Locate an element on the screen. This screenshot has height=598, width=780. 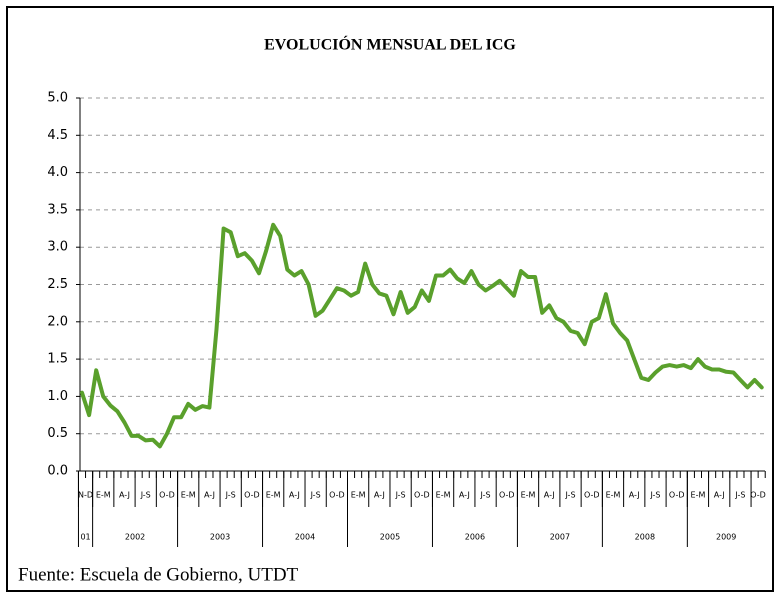
y-tick-label: 1.5 is located at coordinates (57, 359).